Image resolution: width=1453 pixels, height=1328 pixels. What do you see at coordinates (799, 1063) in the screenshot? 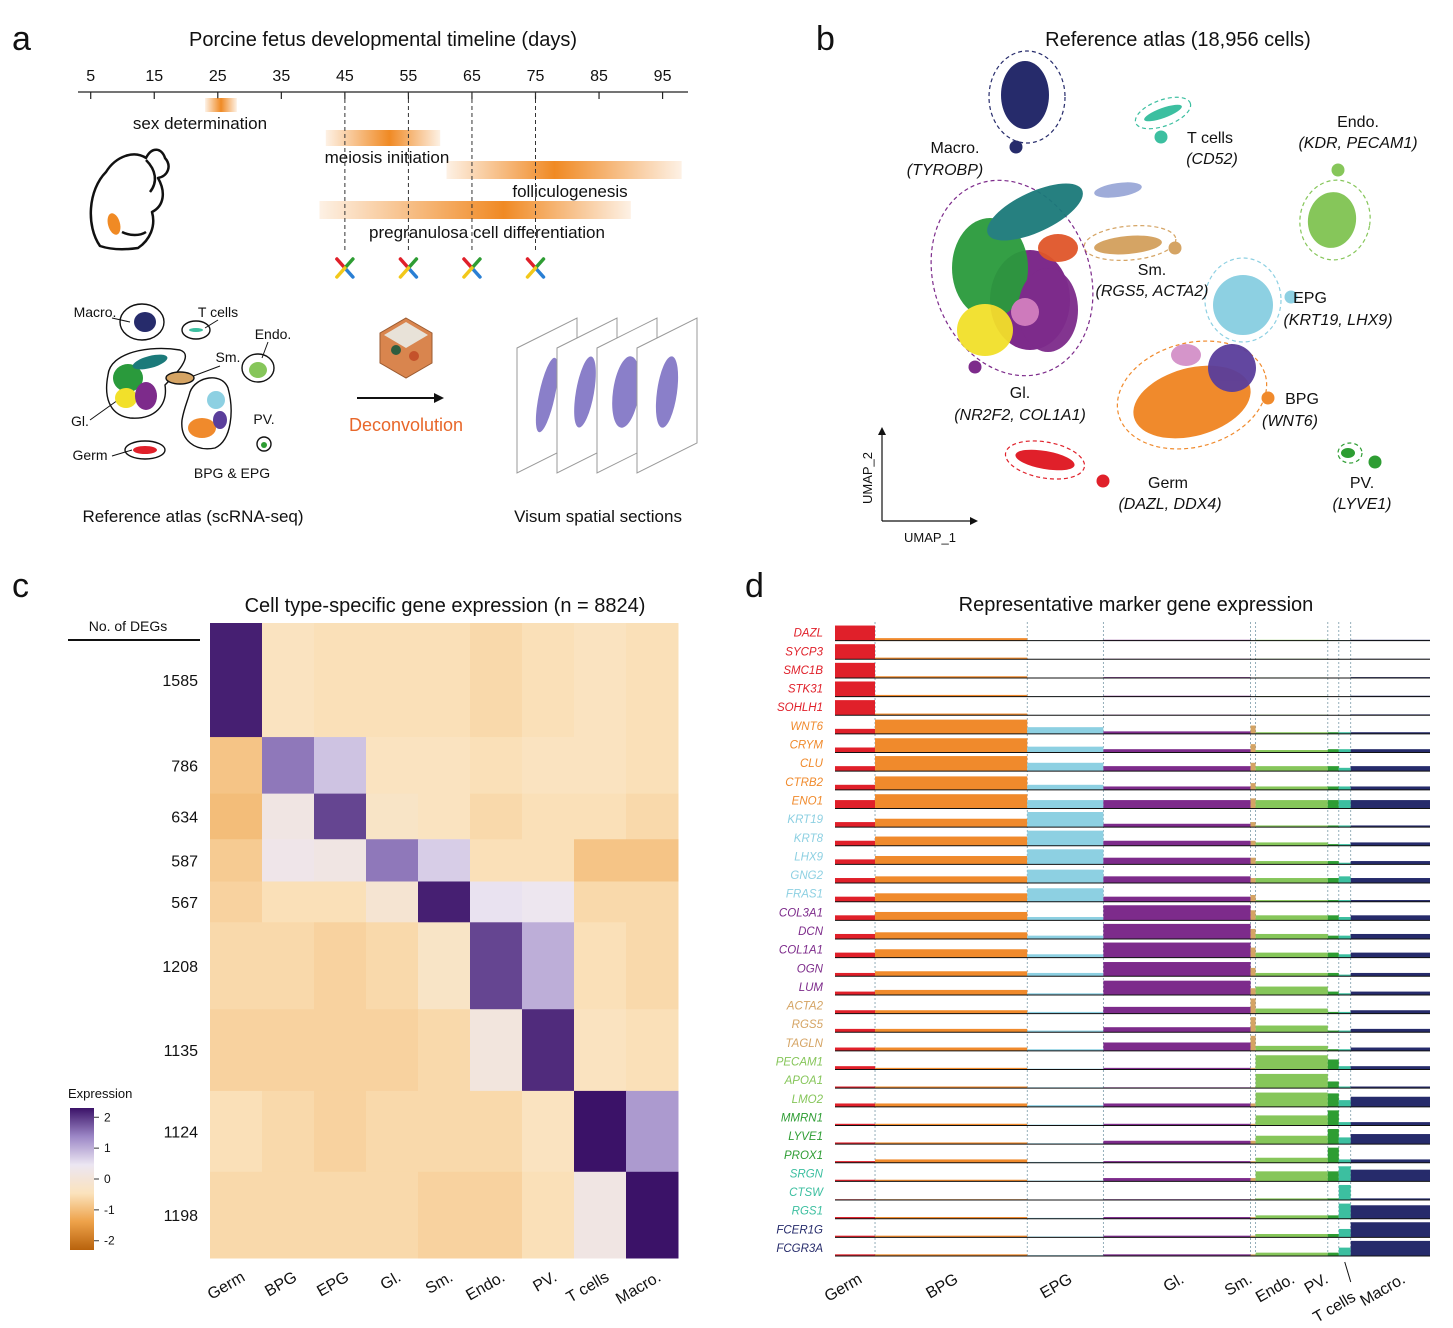
I see `gene-label: PECAM1` at bounding box center [799, 1063].